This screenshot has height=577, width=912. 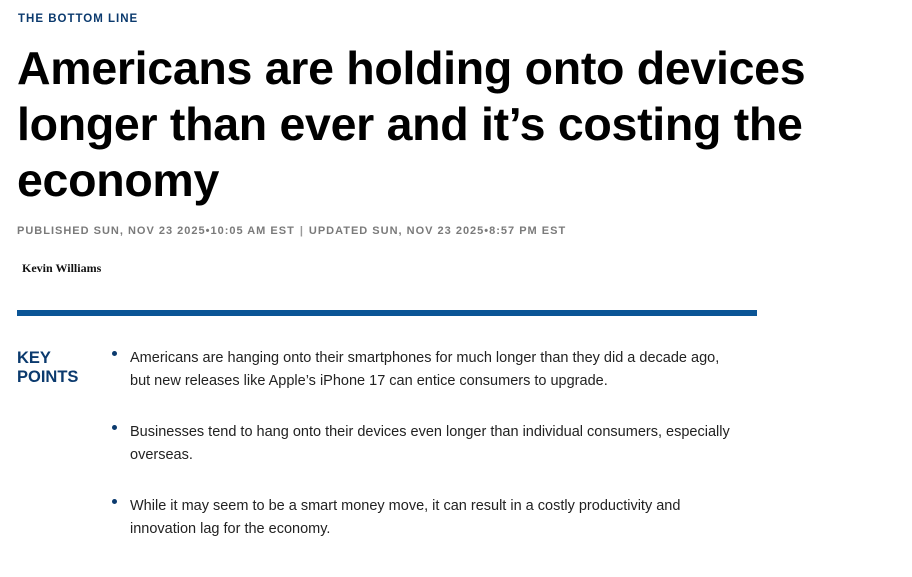 What do you see at coordinates (437, 231) in the screenshot?
I see `updated-time: UPDATED SUN, NOV 23 2025•8:57 PM EST` at bounding box center [437, 231].